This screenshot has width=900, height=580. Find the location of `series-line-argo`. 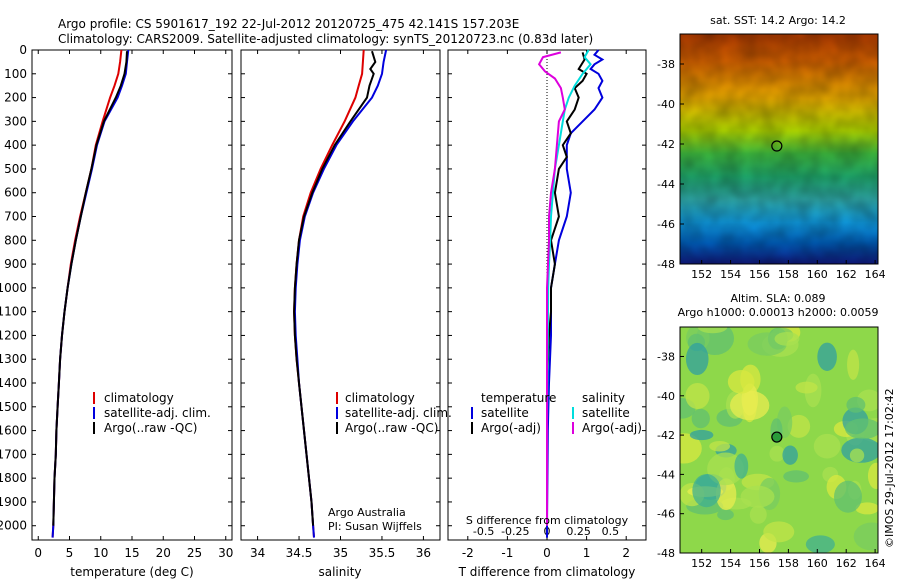

series-line-argo is located at coordinates (90, 288).